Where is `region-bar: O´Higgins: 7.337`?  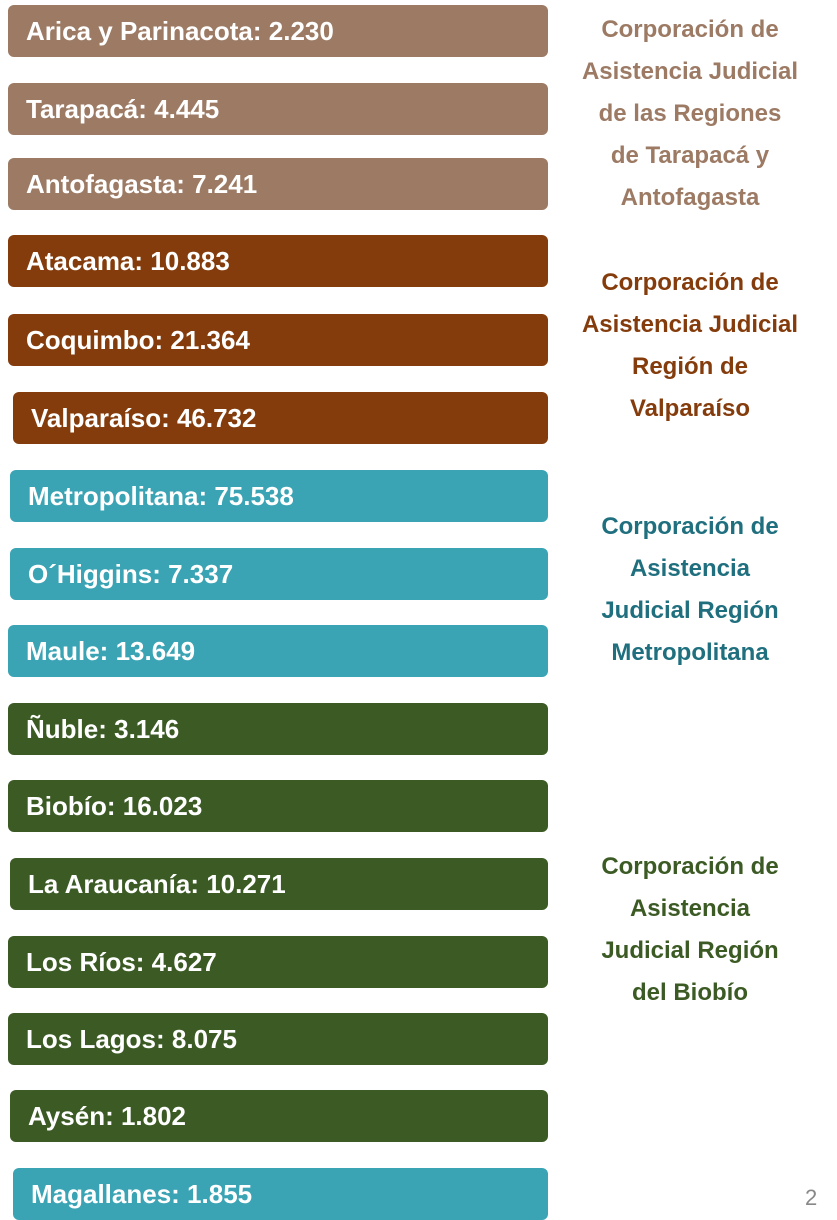 region-bar: O´Higgins: 7.337 is located at coordinates (279, 574).